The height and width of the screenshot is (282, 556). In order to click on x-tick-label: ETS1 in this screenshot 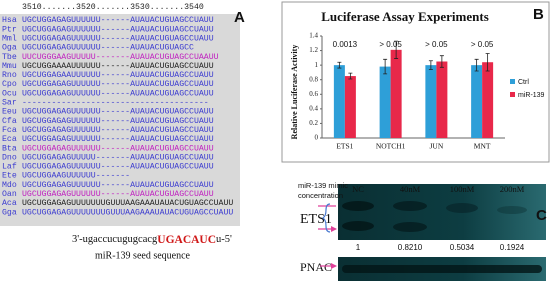, I will do `click(344, 146)`.